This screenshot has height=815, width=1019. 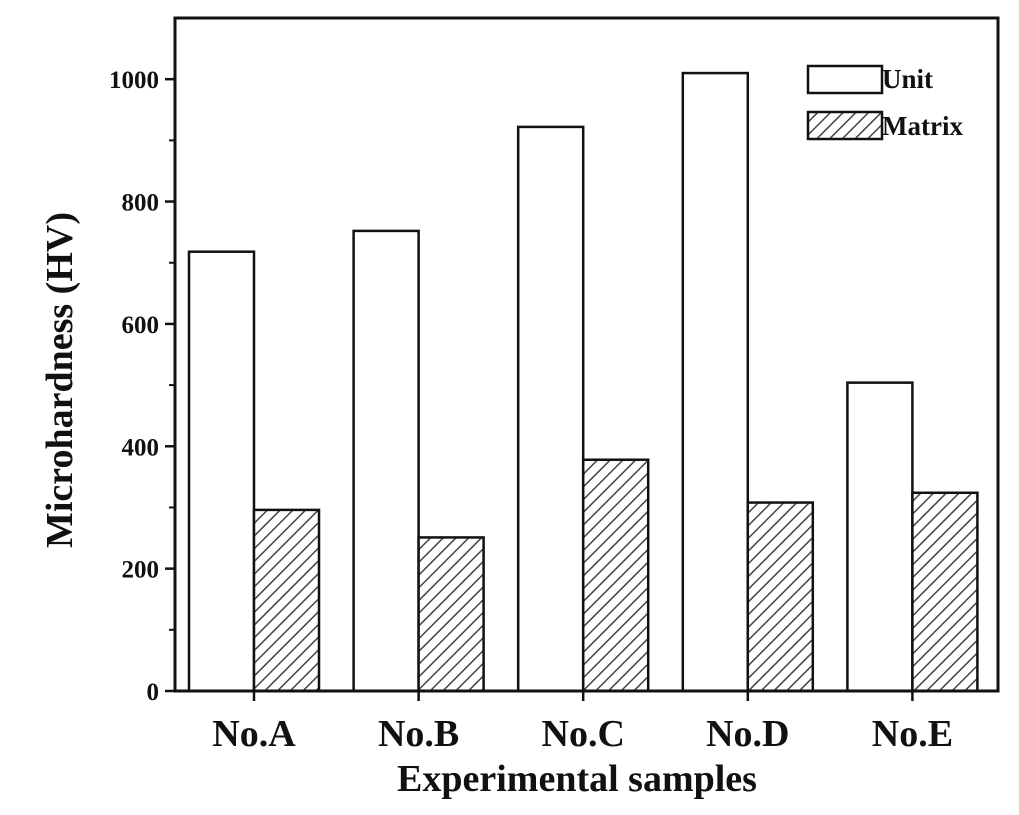 I want to click on legend: Unit Matrix, so click(x=884, y=102).